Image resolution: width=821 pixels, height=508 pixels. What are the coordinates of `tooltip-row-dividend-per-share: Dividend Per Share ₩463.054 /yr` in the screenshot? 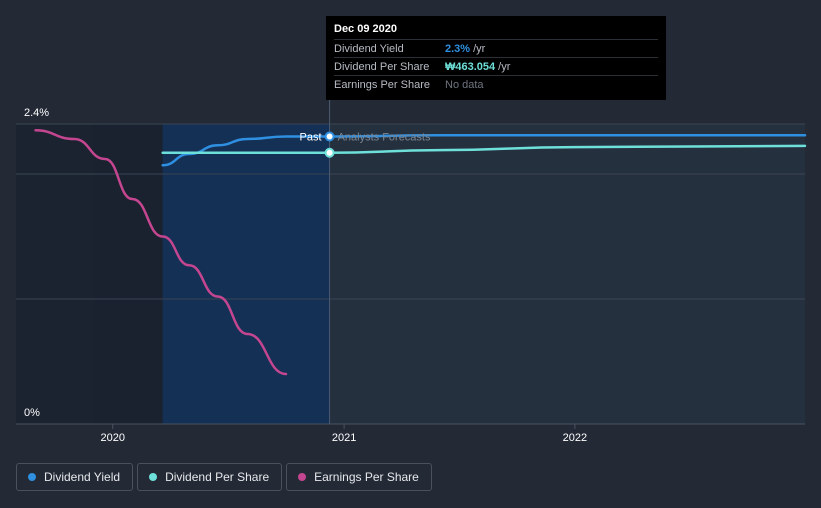 It's located at (496, 66).